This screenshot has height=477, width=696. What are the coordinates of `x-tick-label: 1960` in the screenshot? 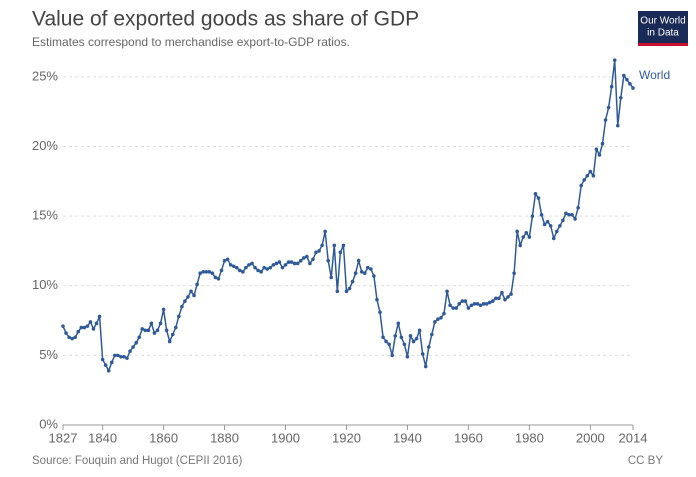 It's located at (468, 437).